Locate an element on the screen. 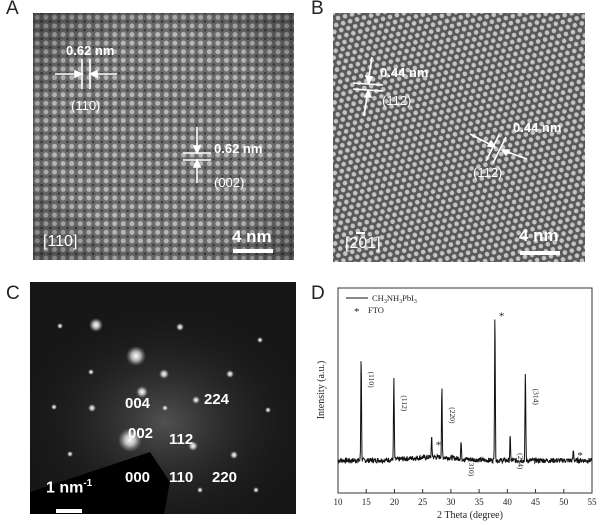 Image resolution: width=600 pixels, height=525 pixels. spot-label-004: 004 is located at coordinates (138, 403).